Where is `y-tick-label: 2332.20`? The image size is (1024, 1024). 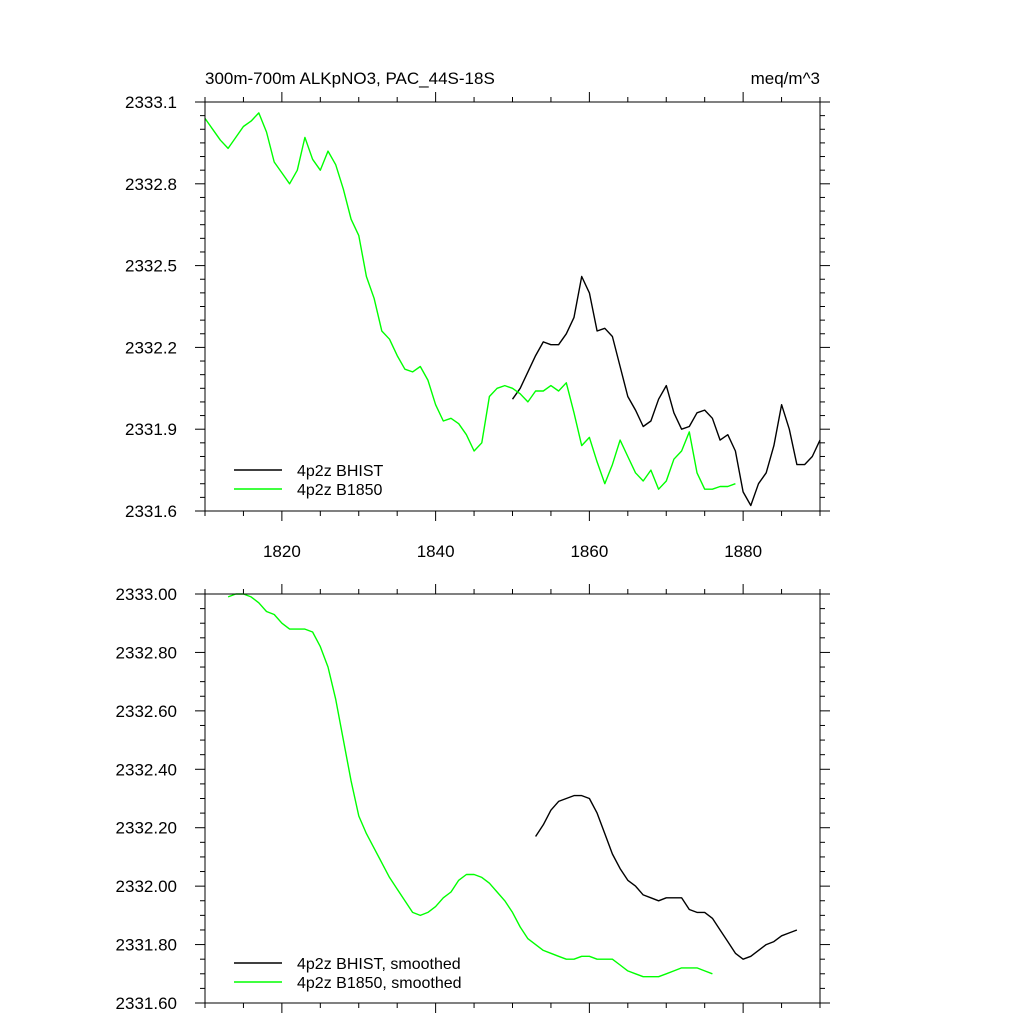
y-tick-label: 2332.20 is located at coordinates (146, 828).